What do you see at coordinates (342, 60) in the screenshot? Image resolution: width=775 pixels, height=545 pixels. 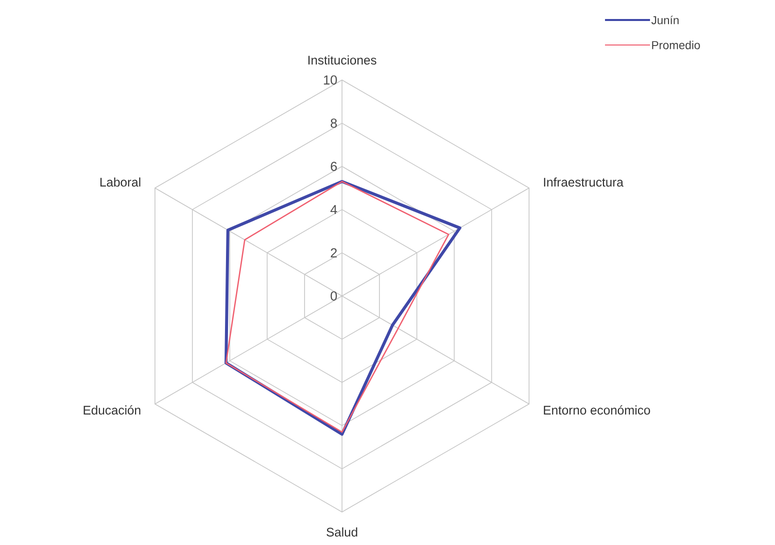 I see `spoke-label: Instituciones` at bounding box center [342, 60].